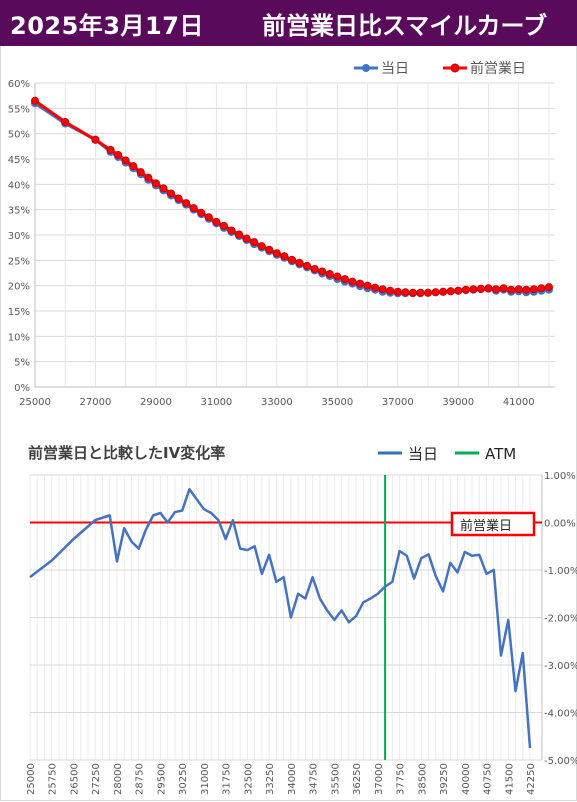  What do you see at coordinates (205, 779) in the screenshot?
I see `c2-x-tick-label: 31000` at bounding box center [205, 779].